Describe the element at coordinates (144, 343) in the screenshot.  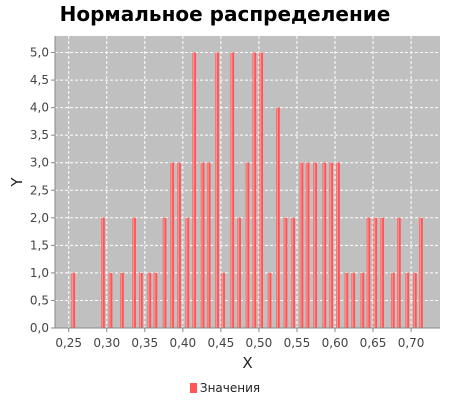
I see `x-tick-label: 0,35` at that location.